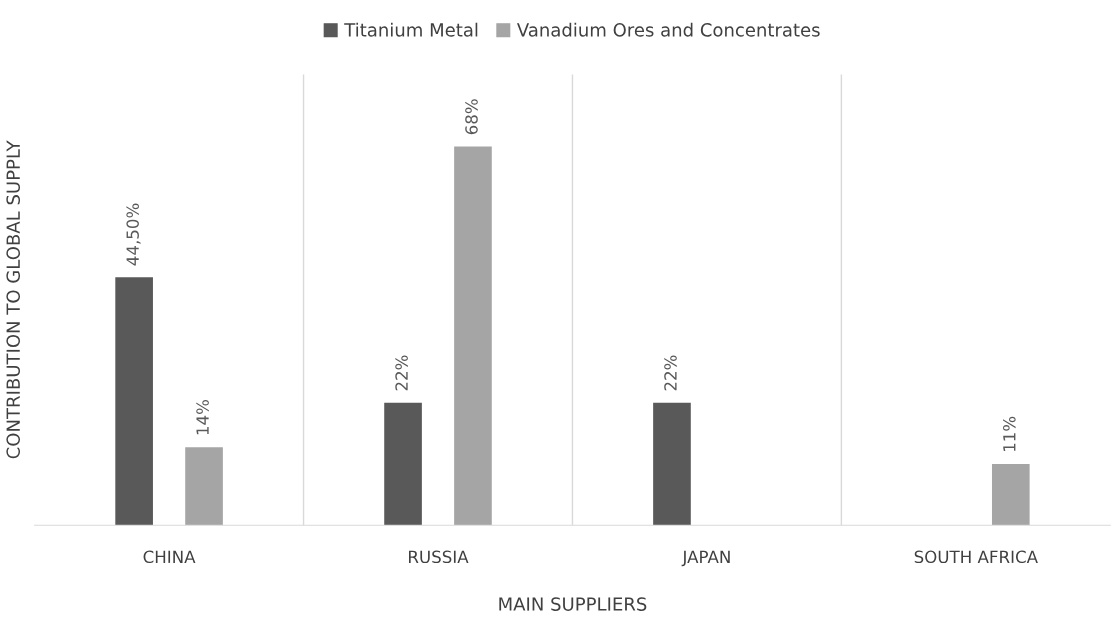  What do you see at coordinates (471, 117) in the screenshot?
I see `data-label: 68%` at bounding box center [471, 117].